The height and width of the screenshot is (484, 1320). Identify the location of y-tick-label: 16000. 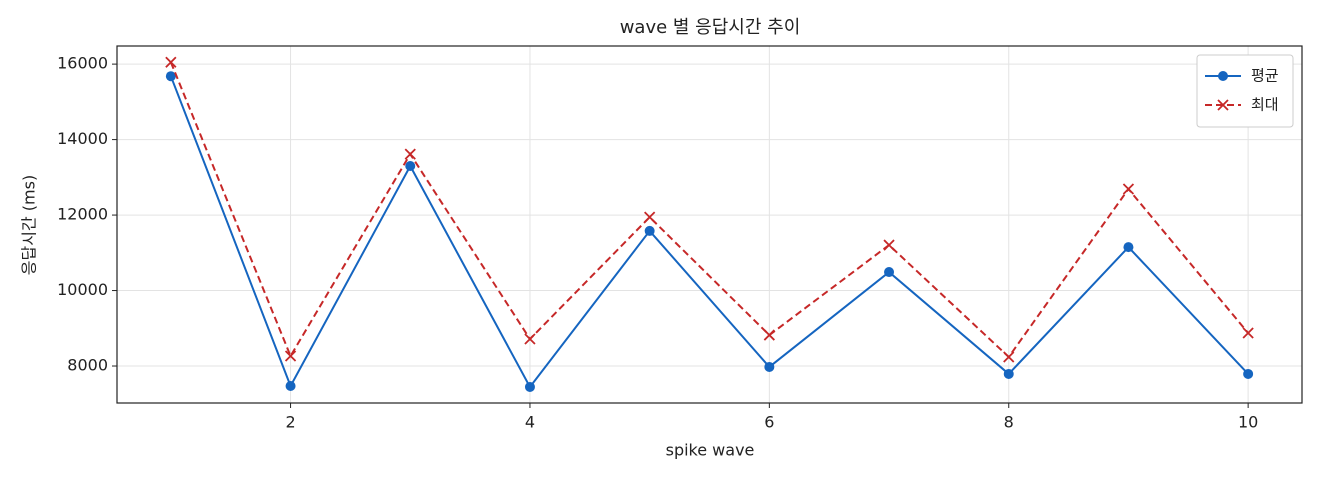
(82, 63).